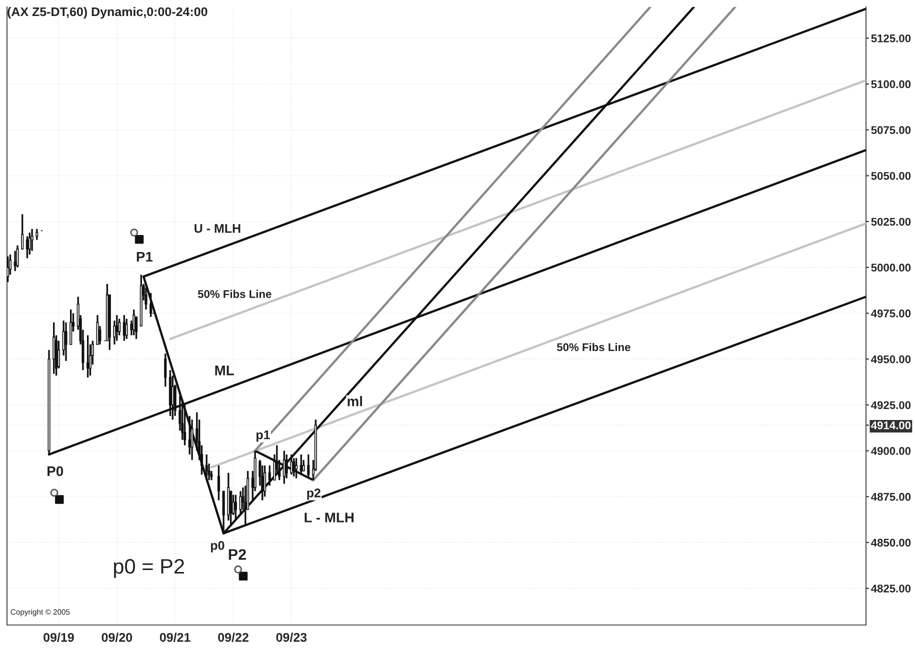 This screenshot has height=650, width=915. Describe the element at coordinates (891, 588) in the screenshot. I see `y-tick-label: 4825.00` at that location.